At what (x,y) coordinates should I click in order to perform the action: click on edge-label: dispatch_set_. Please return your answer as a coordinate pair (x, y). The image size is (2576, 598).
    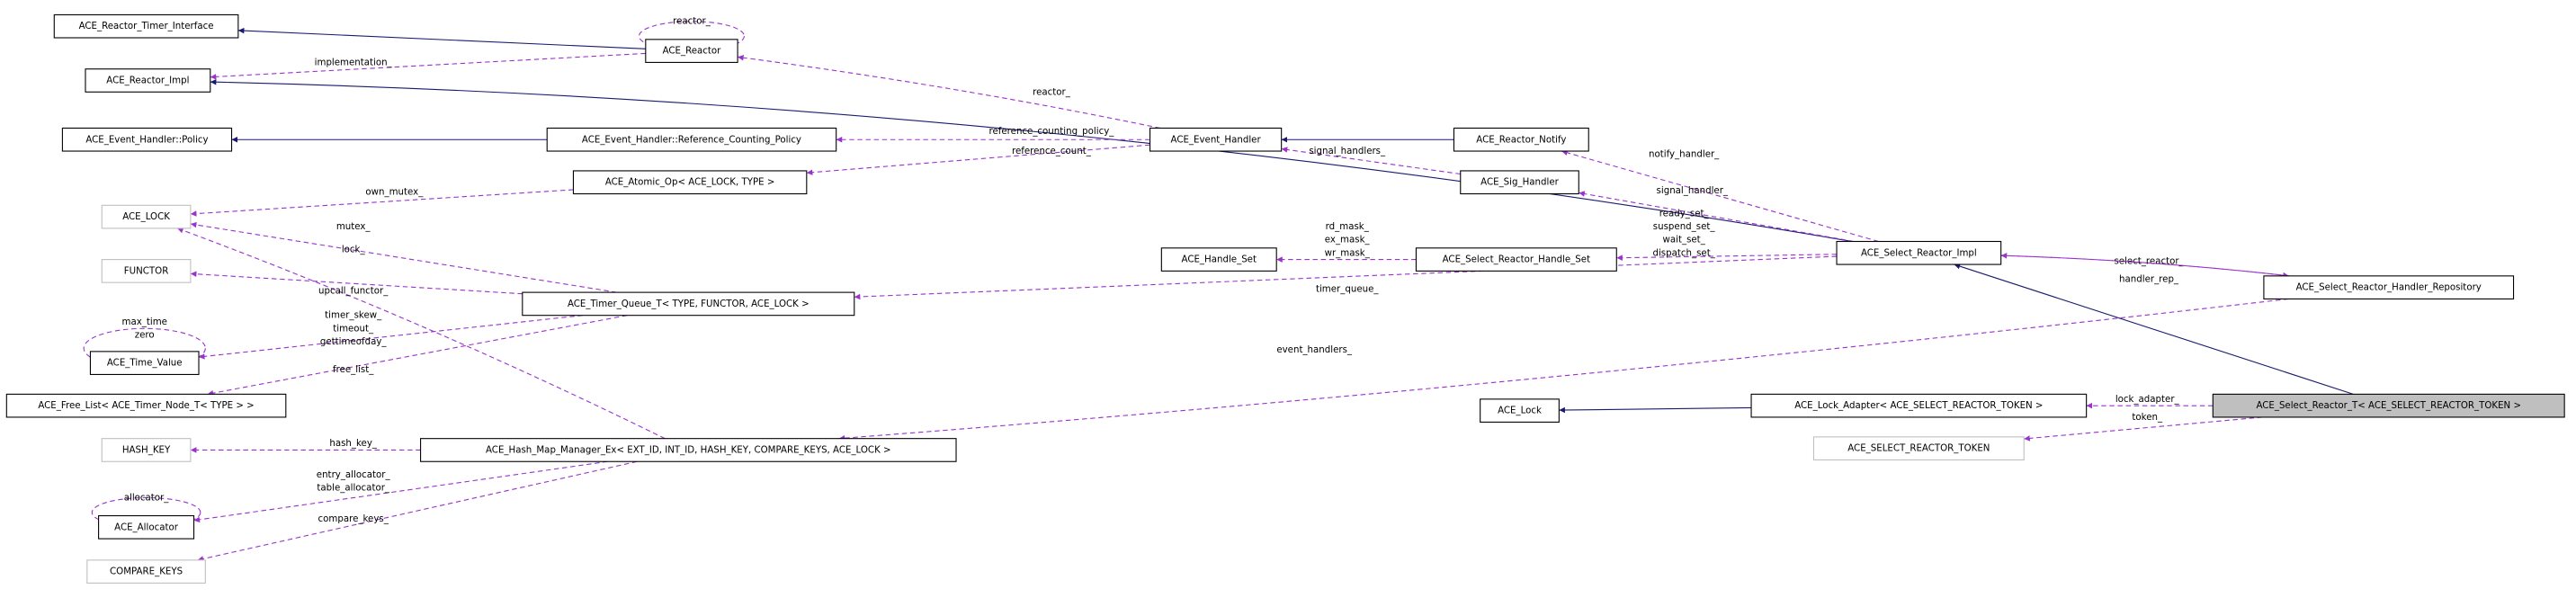
    Looking at the image, I should click on (1683, 253).